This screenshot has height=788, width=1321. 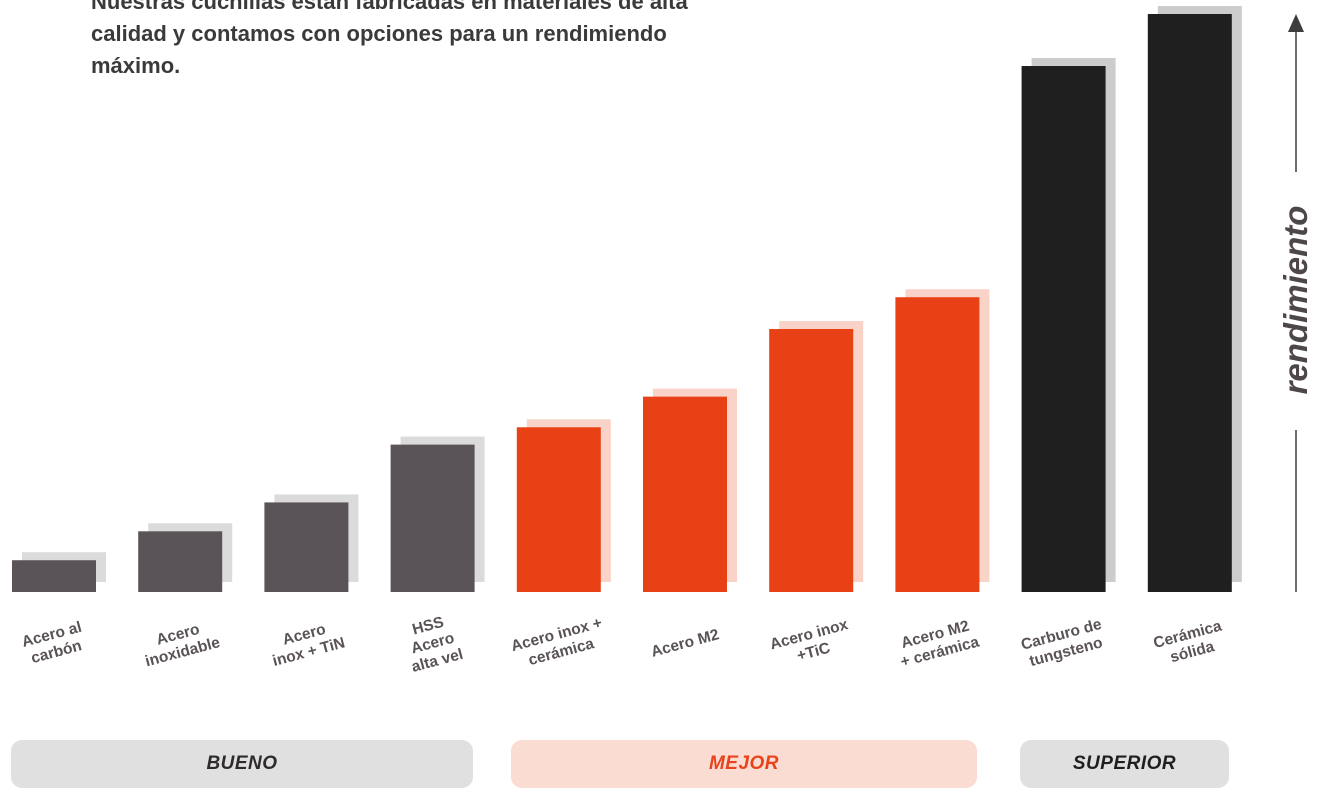 What do you see at coordinates (1063, 643) in the screenshot?
I see `category-label: Carburo detungsteno` at bounding box center [1063, 643].